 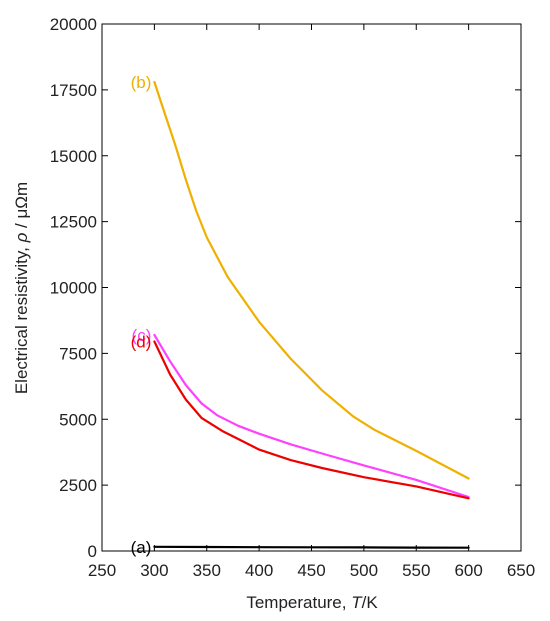 What do you see at coordinates (73, 156) in the screenshot?
I see `y-tick-label: 15000` at bounding box center [73, 156].